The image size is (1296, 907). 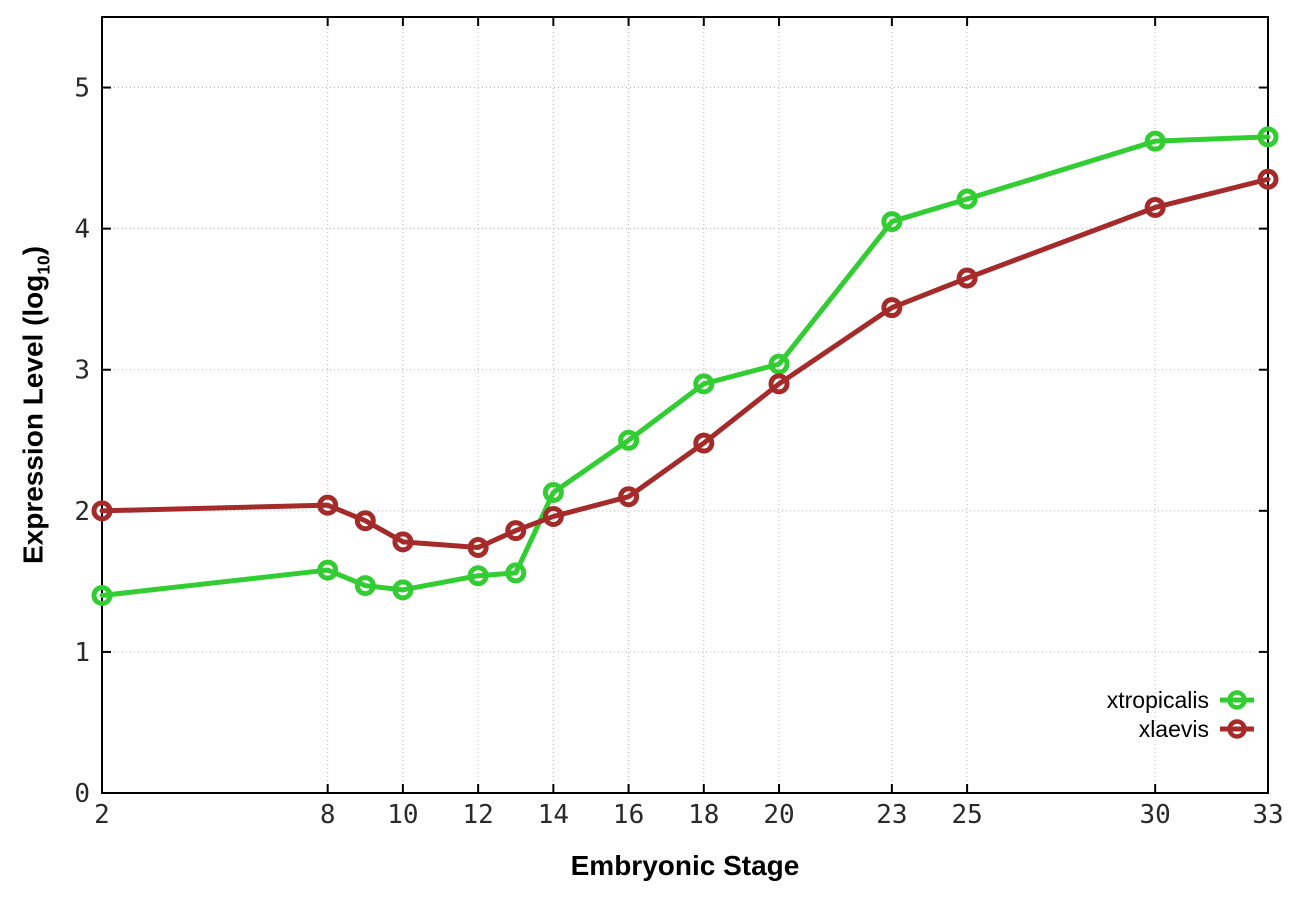 What do you see at coordinates (477, 815) in the screenshot?
I see `x-tick-label: 12` at bounding box center [477, 815].